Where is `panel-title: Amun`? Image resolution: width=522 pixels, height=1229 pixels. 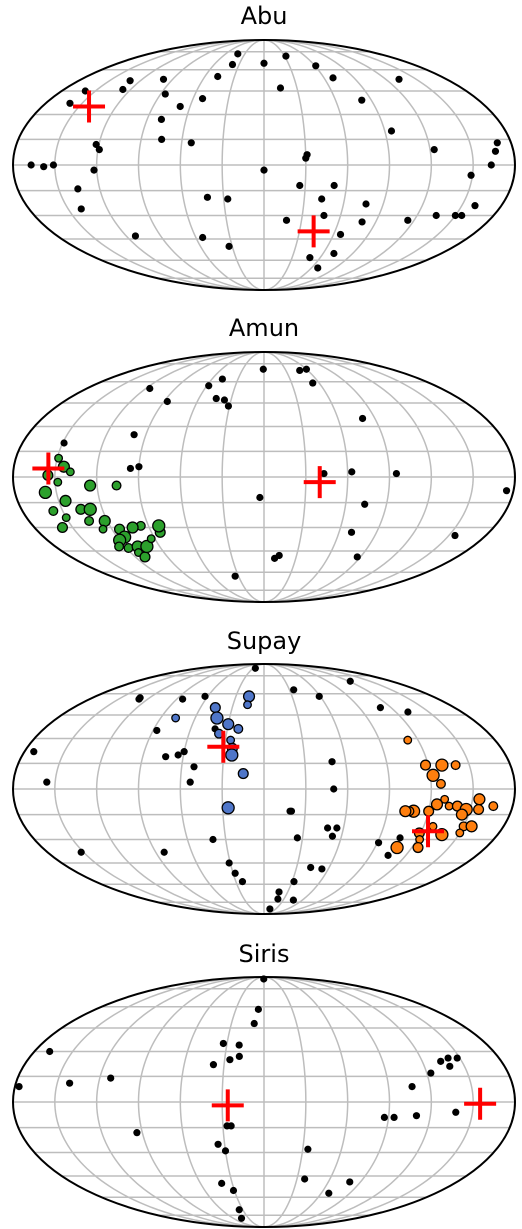 panel-title: Amun is located at coordinates (264, 328).